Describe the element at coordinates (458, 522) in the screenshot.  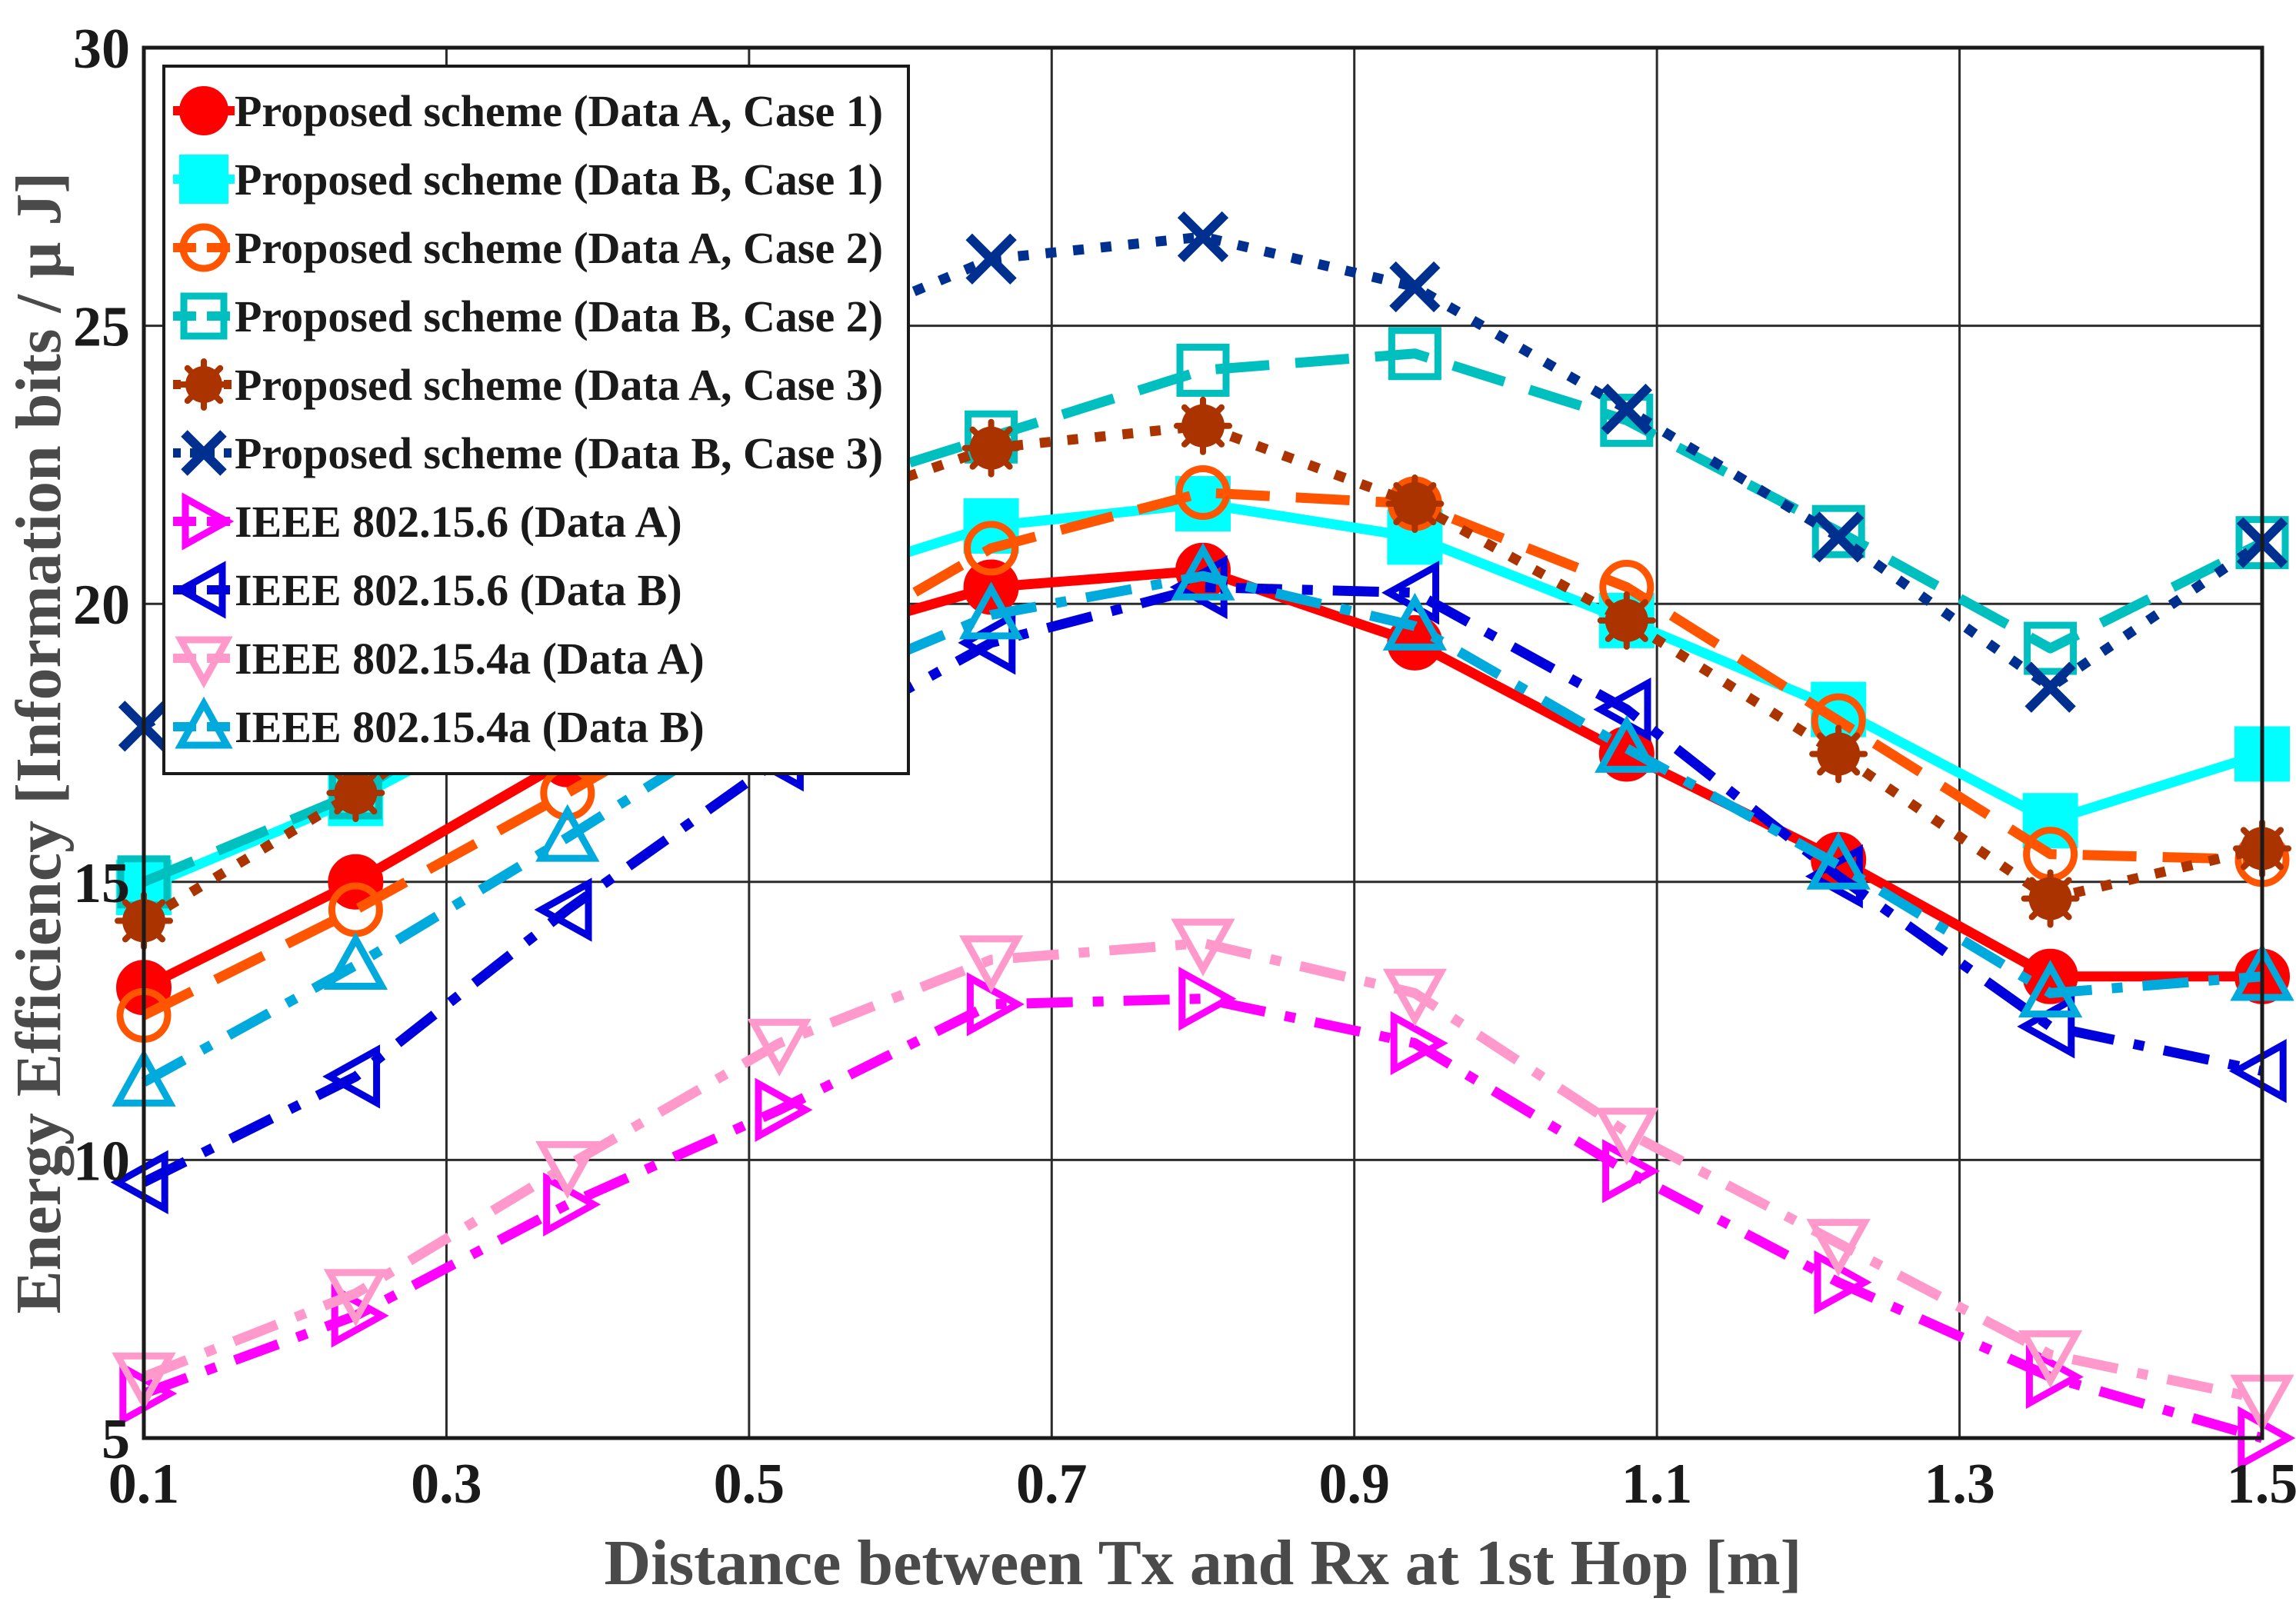
I see `legend-label: IEEE 802.15.6 (Data A)` at that location.